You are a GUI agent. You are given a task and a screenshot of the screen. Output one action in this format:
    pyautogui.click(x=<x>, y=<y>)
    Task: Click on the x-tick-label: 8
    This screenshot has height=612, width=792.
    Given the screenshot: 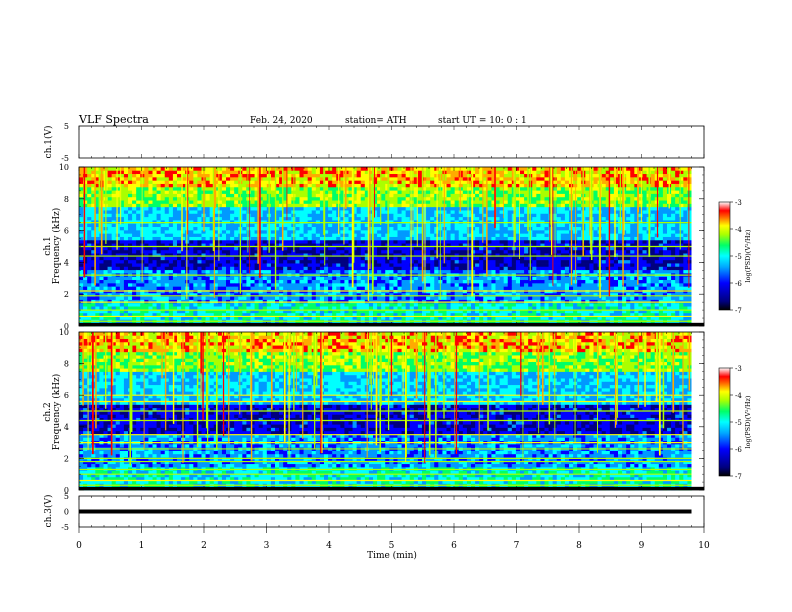 What is the action you would take?
    pyautogui.click(x=579, y=546)
    